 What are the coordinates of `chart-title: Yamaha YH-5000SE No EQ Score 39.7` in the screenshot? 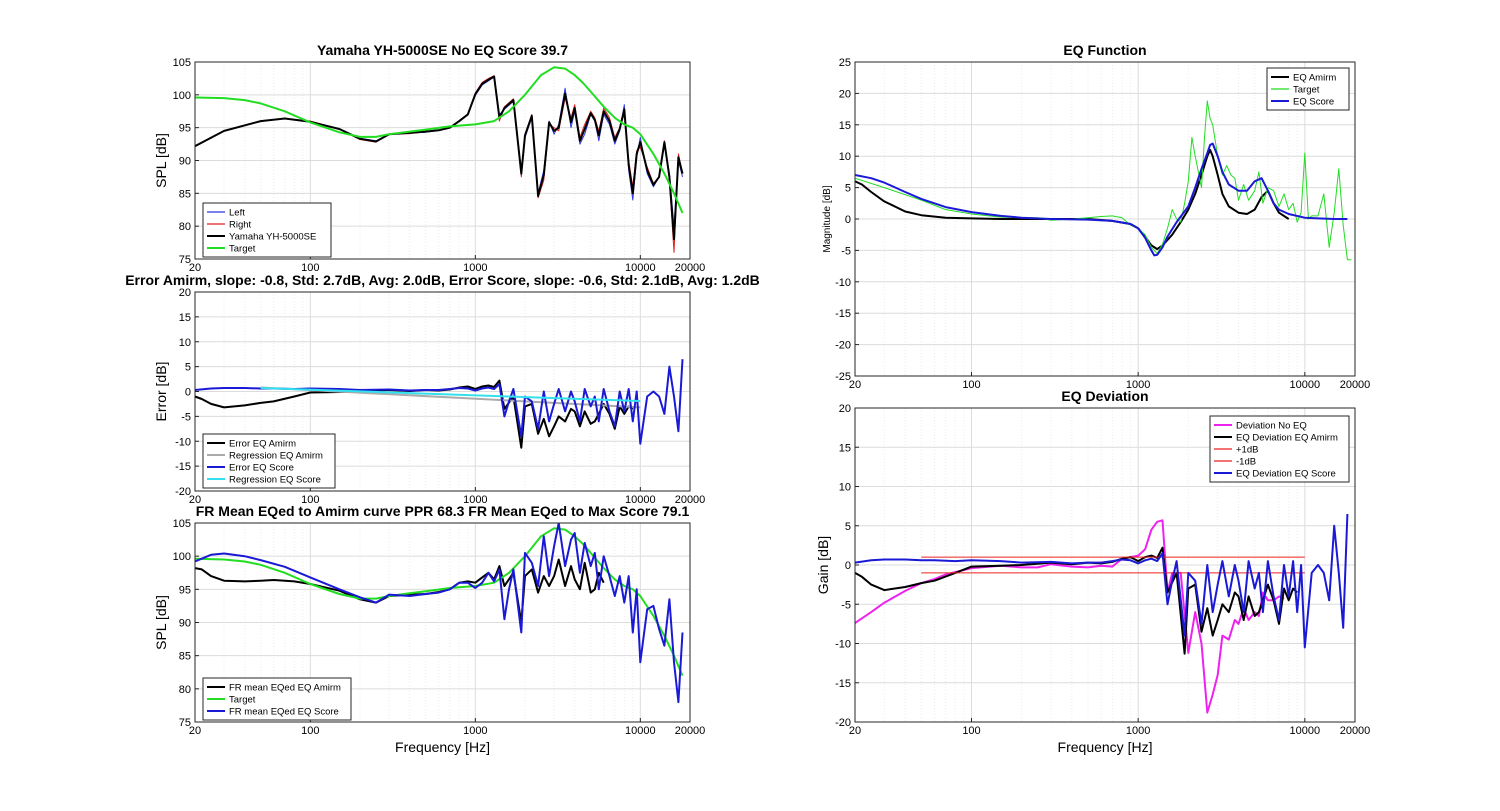 It's located at (442, 50).